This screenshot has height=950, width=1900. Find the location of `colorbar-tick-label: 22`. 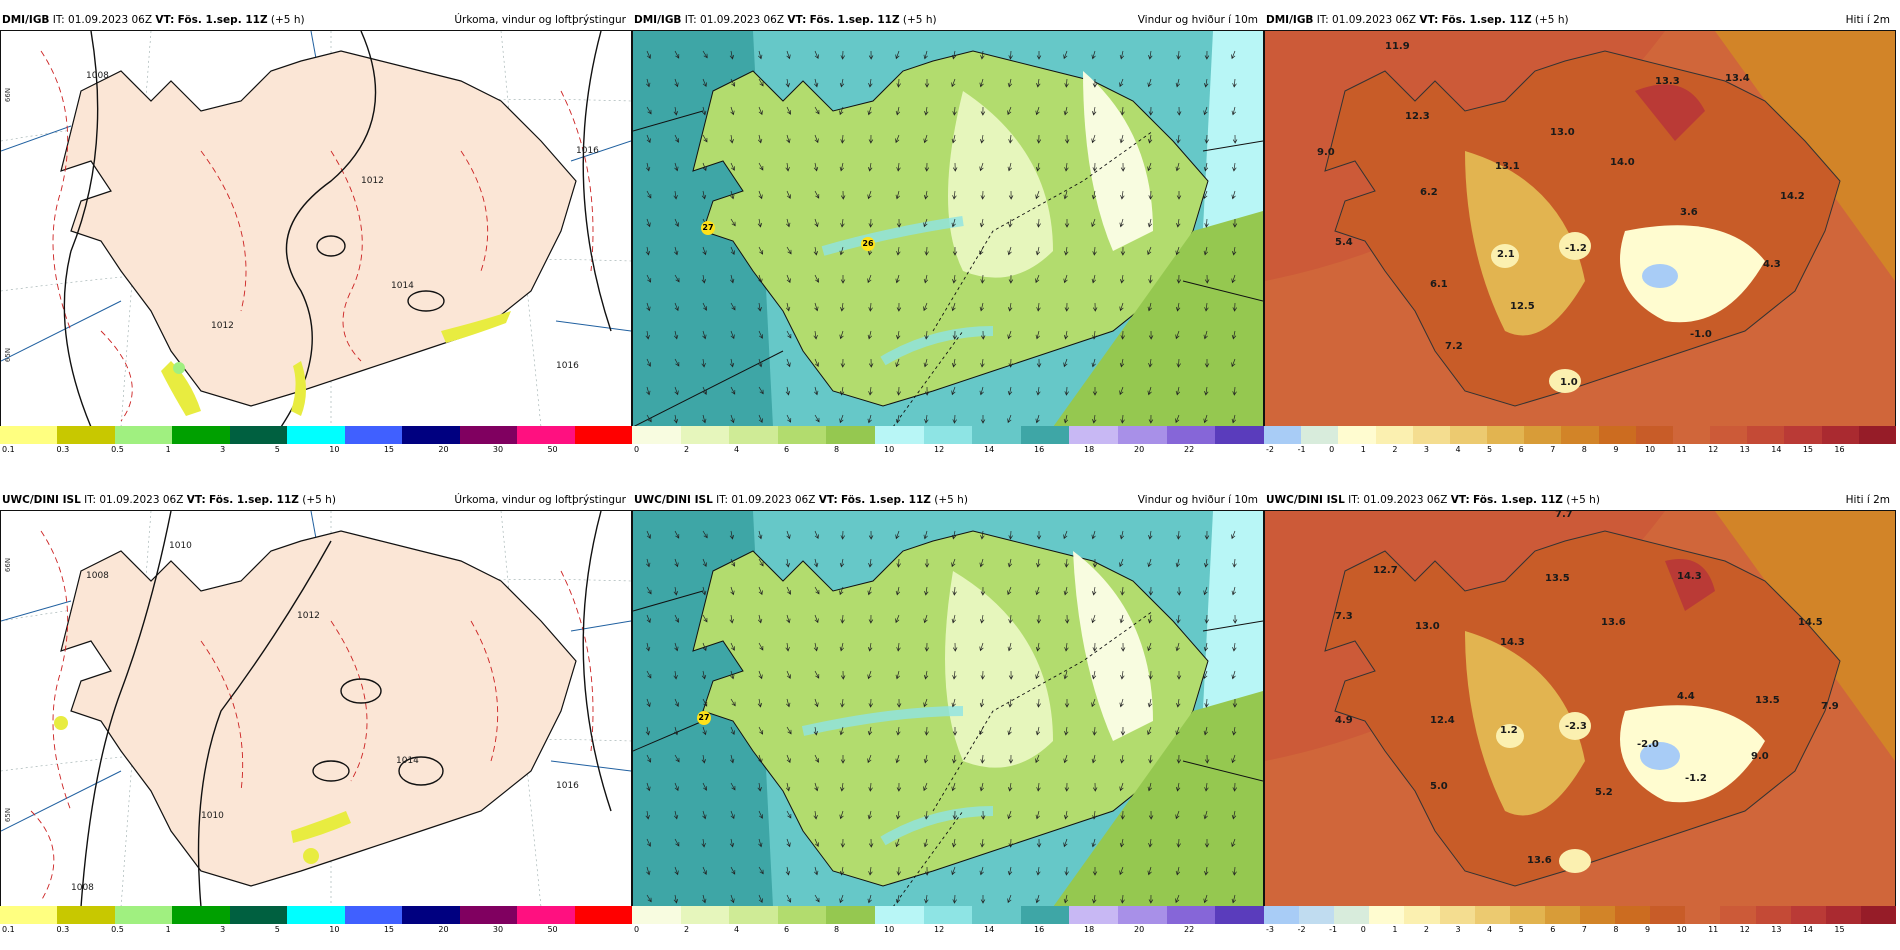

colorbar-tick-label: 22 is located at coordinates (1189, 449).